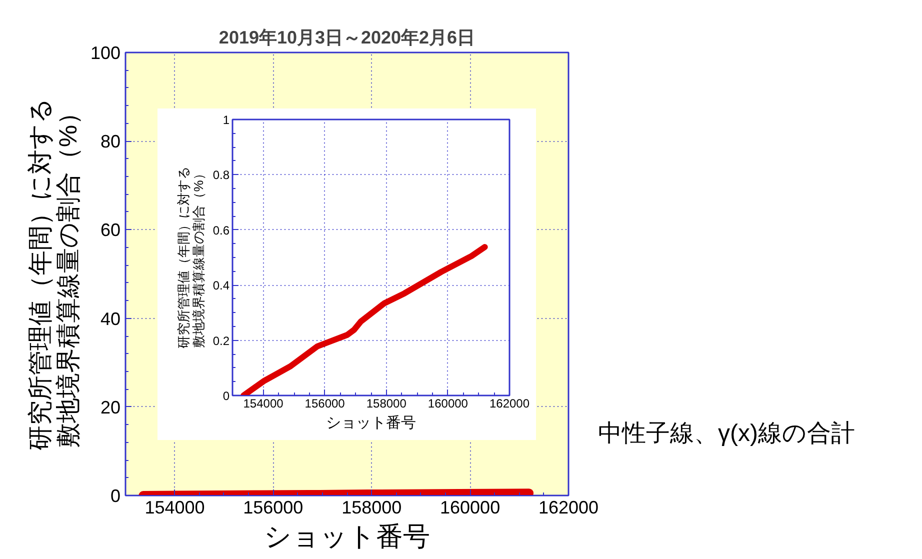  Describe the element at coordinates (221, 230) in the screenshot. I see `y-tick-label: 0.6` at that location.